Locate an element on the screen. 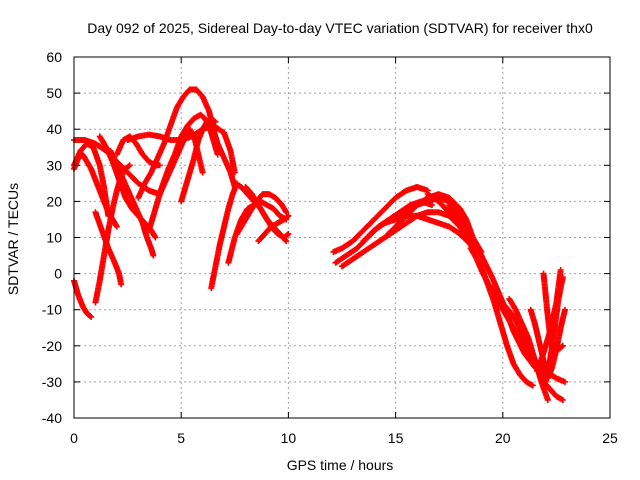 Image resolution: width=640 pixels, height=480 pixels. y-tick-label: -40 is located at coordinates (52, 418).